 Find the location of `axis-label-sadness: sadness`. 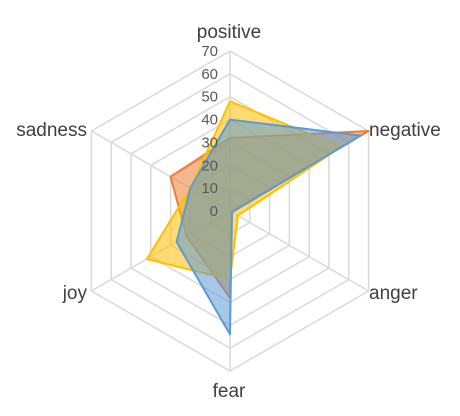

axis-label-sadness: sadness is located at coordinates (51, 130).